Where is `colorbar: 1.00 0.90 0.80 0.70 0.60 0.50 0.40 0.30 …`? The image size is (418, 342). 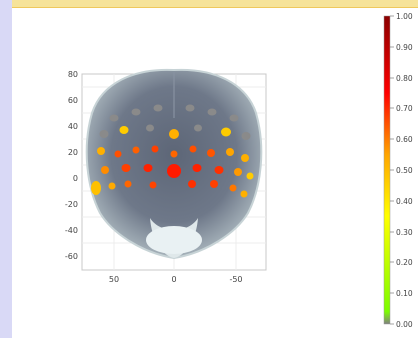
colorbar: 1.00 0.90 0.80 0.70 0.60 0.50 0.40 0.30 … is located at coordinates (398, 170).